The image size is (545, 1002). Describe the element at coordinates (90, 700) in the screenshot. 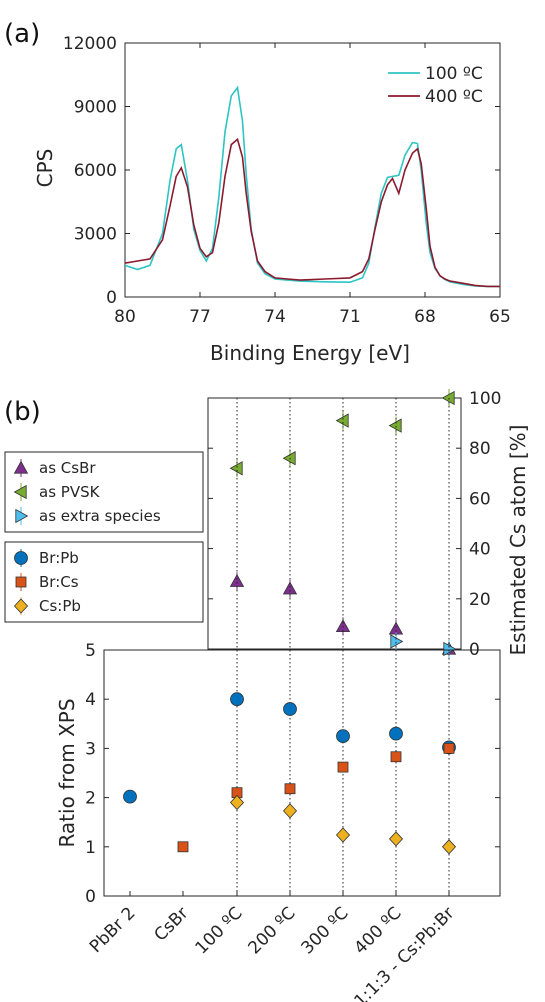

I see `y-tick-label-b-bottom: 4` at that location.